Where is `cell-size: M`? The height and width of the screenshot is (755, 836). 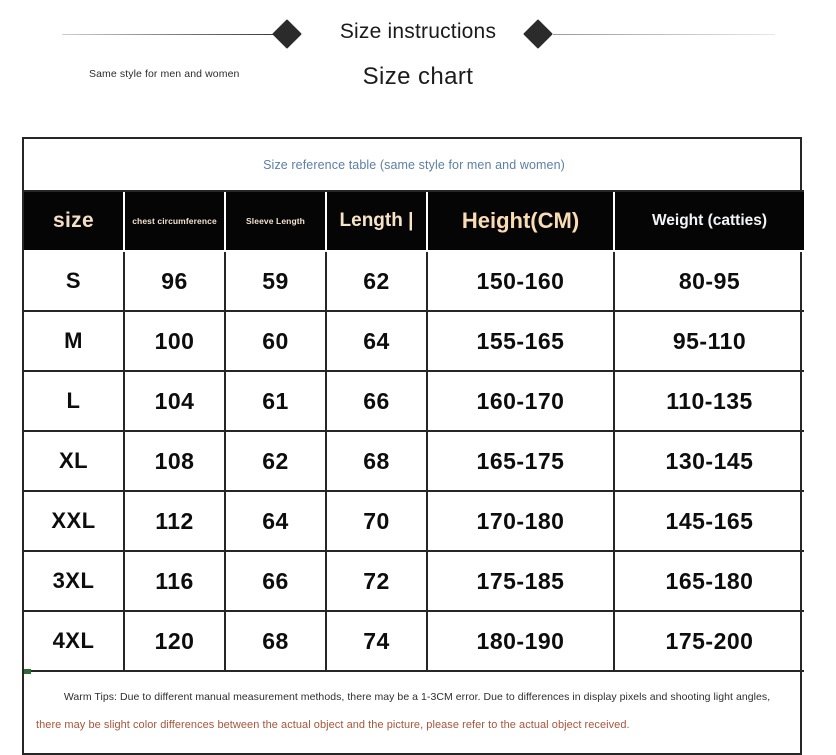
cell-size: M is located at coordinates (74, 340).